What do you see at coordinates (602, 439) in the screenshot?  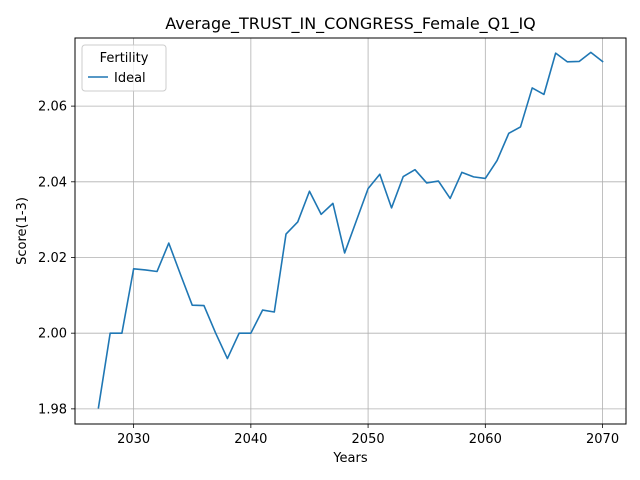 I see `x-tick-label: 2070` at bounding box center [602, 439].